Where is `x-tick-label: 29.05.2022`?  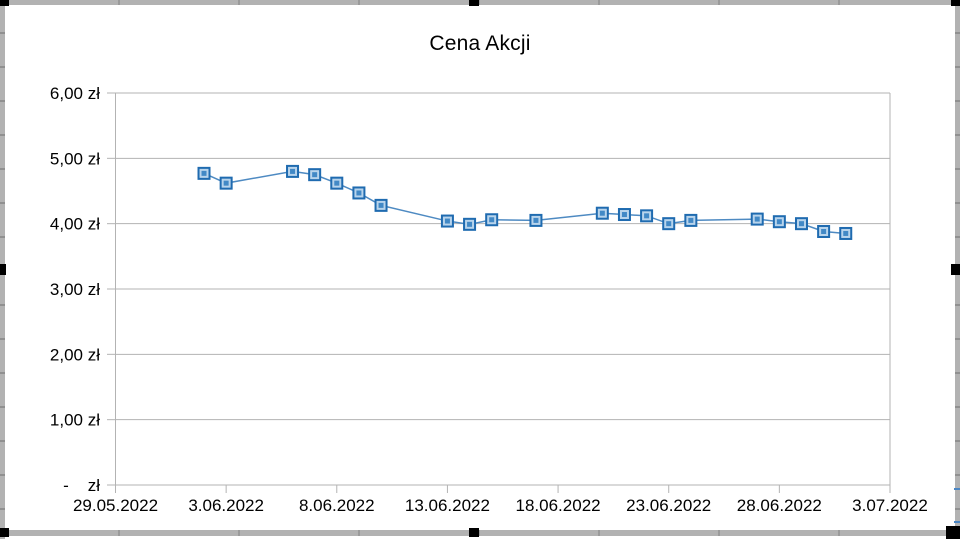
x-tick-label: 29.05.2022 is located at coordinates (115, 505).